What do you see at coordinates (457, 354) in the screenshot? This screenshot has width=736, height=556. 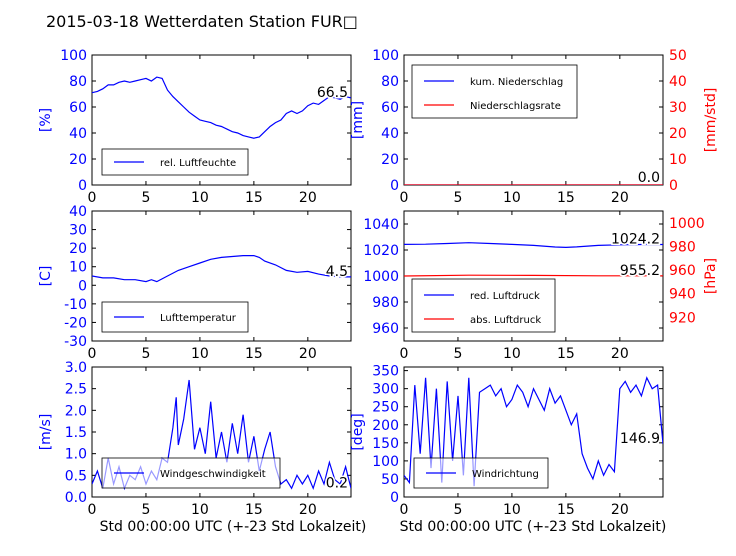 I see `pressure-xtick-label: 5` at bounding box center [457, 354].